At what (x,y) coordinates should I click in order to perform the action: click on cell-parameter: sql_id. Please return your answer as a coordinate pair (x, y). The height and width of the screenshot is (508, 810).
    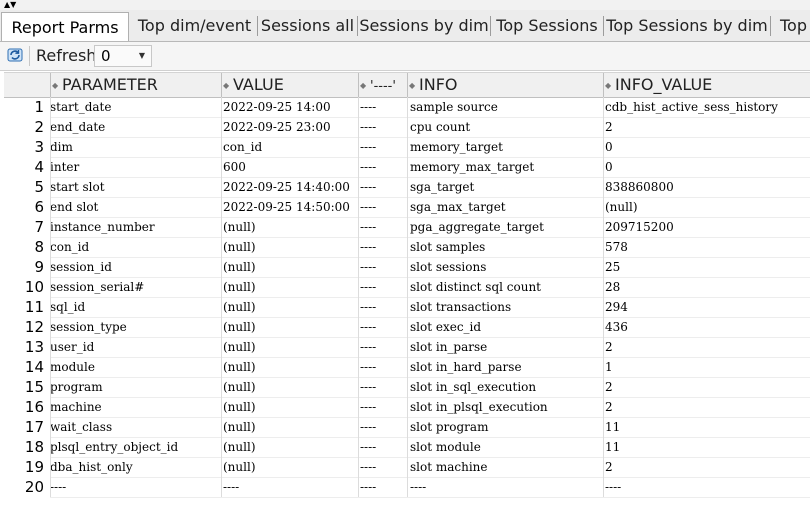
    Looking at the image, I should click on (68, 307).